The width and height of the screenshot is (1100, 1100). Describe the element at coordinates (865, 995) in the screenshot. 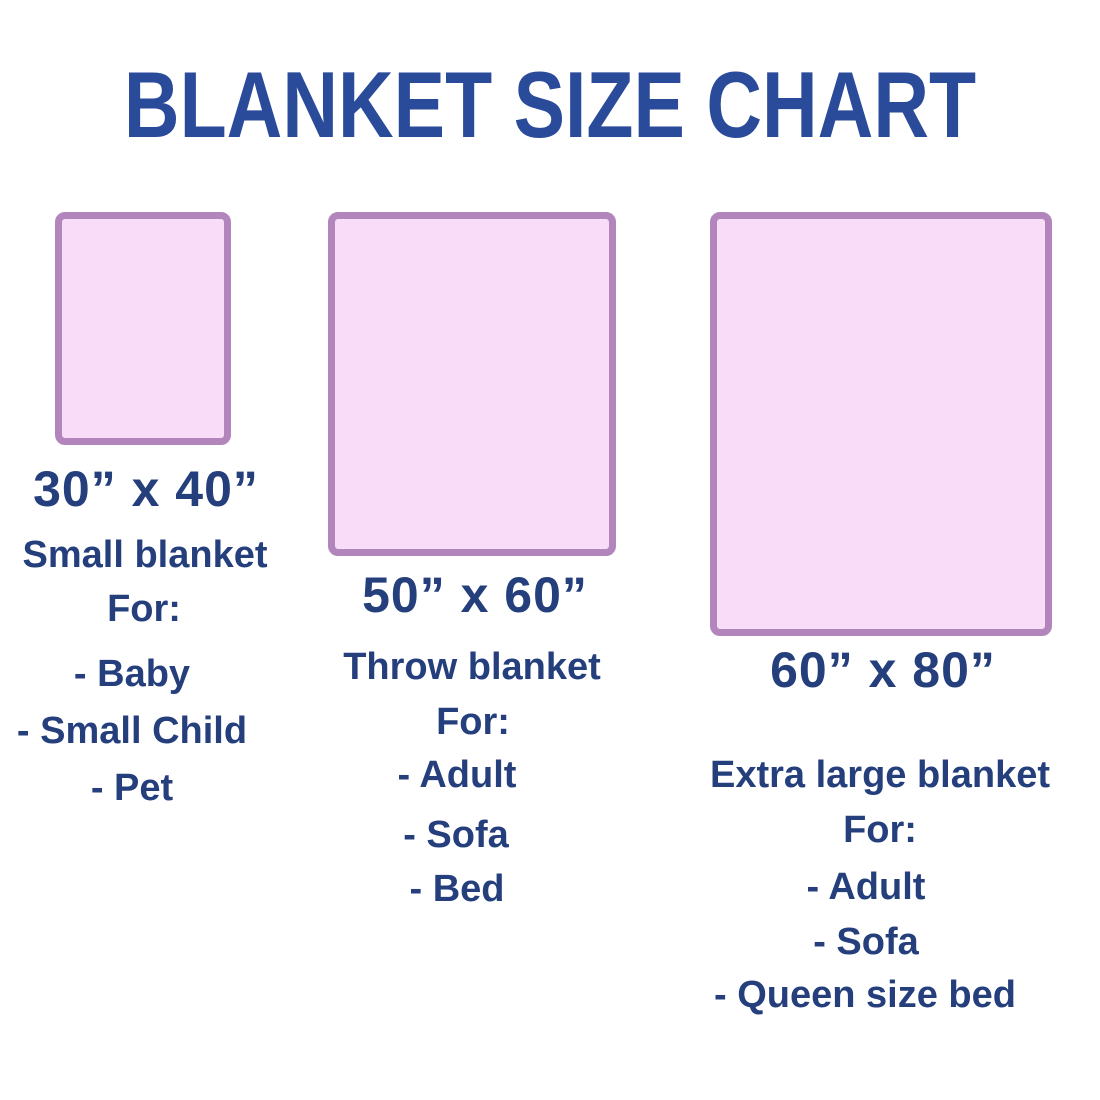

I see `use-item: - Queen size bed` at that location.